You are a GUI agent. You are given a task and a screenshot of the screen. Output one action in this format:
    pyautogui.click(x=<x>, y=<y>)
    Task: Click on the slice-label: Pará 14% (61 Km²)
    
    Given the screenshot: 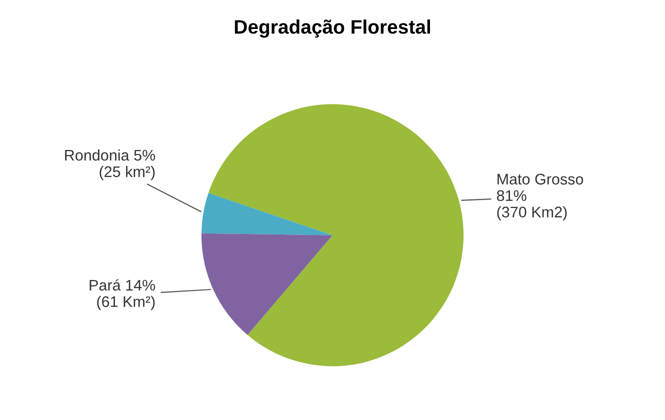 What is the action you would take?
    pyautogui.click(x=123, y=294)
    